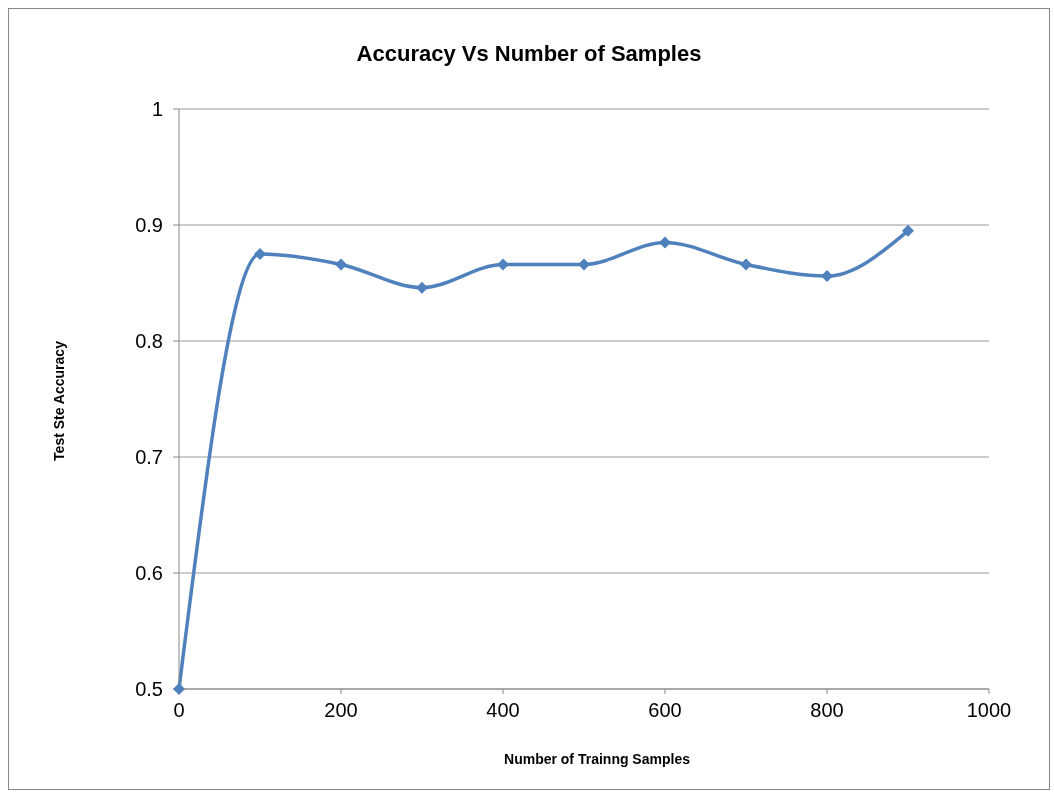  Describe the element at coordinates (149, 341) in the screenshot. I see `y-tick-label: 0.8` at that location.